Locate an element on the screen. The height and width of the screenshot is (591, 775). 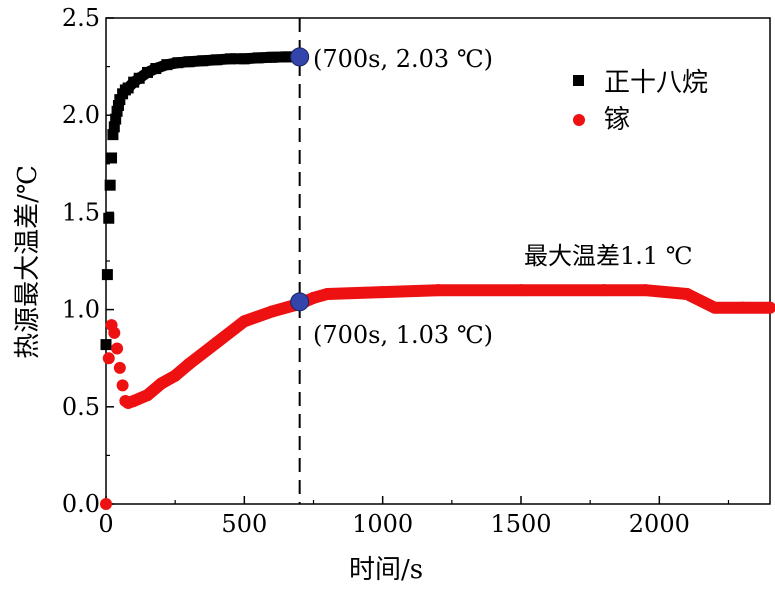
y-tick-label: 1.5 is located at coordinates (81, 212).